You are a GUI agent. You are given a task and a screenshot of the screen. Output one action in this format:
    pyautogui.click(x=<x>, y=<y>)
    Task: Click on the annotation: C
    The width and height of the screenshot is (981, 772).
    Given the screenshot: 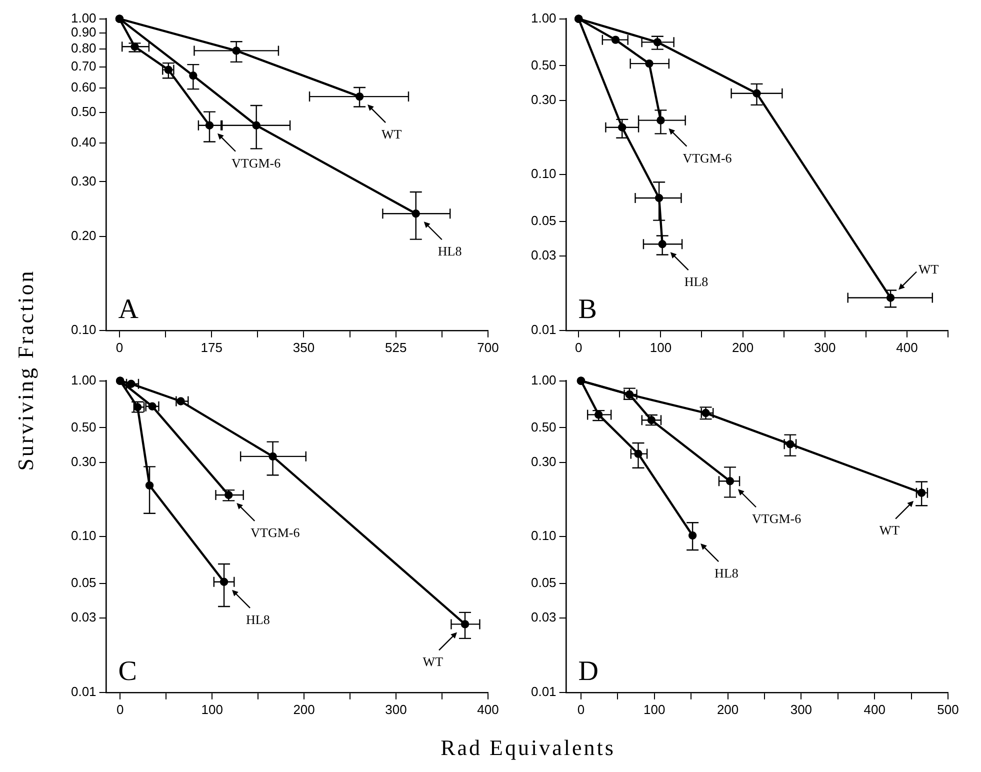 What is the action you would take?
    pyautogui.click(x=127, y=671)
    